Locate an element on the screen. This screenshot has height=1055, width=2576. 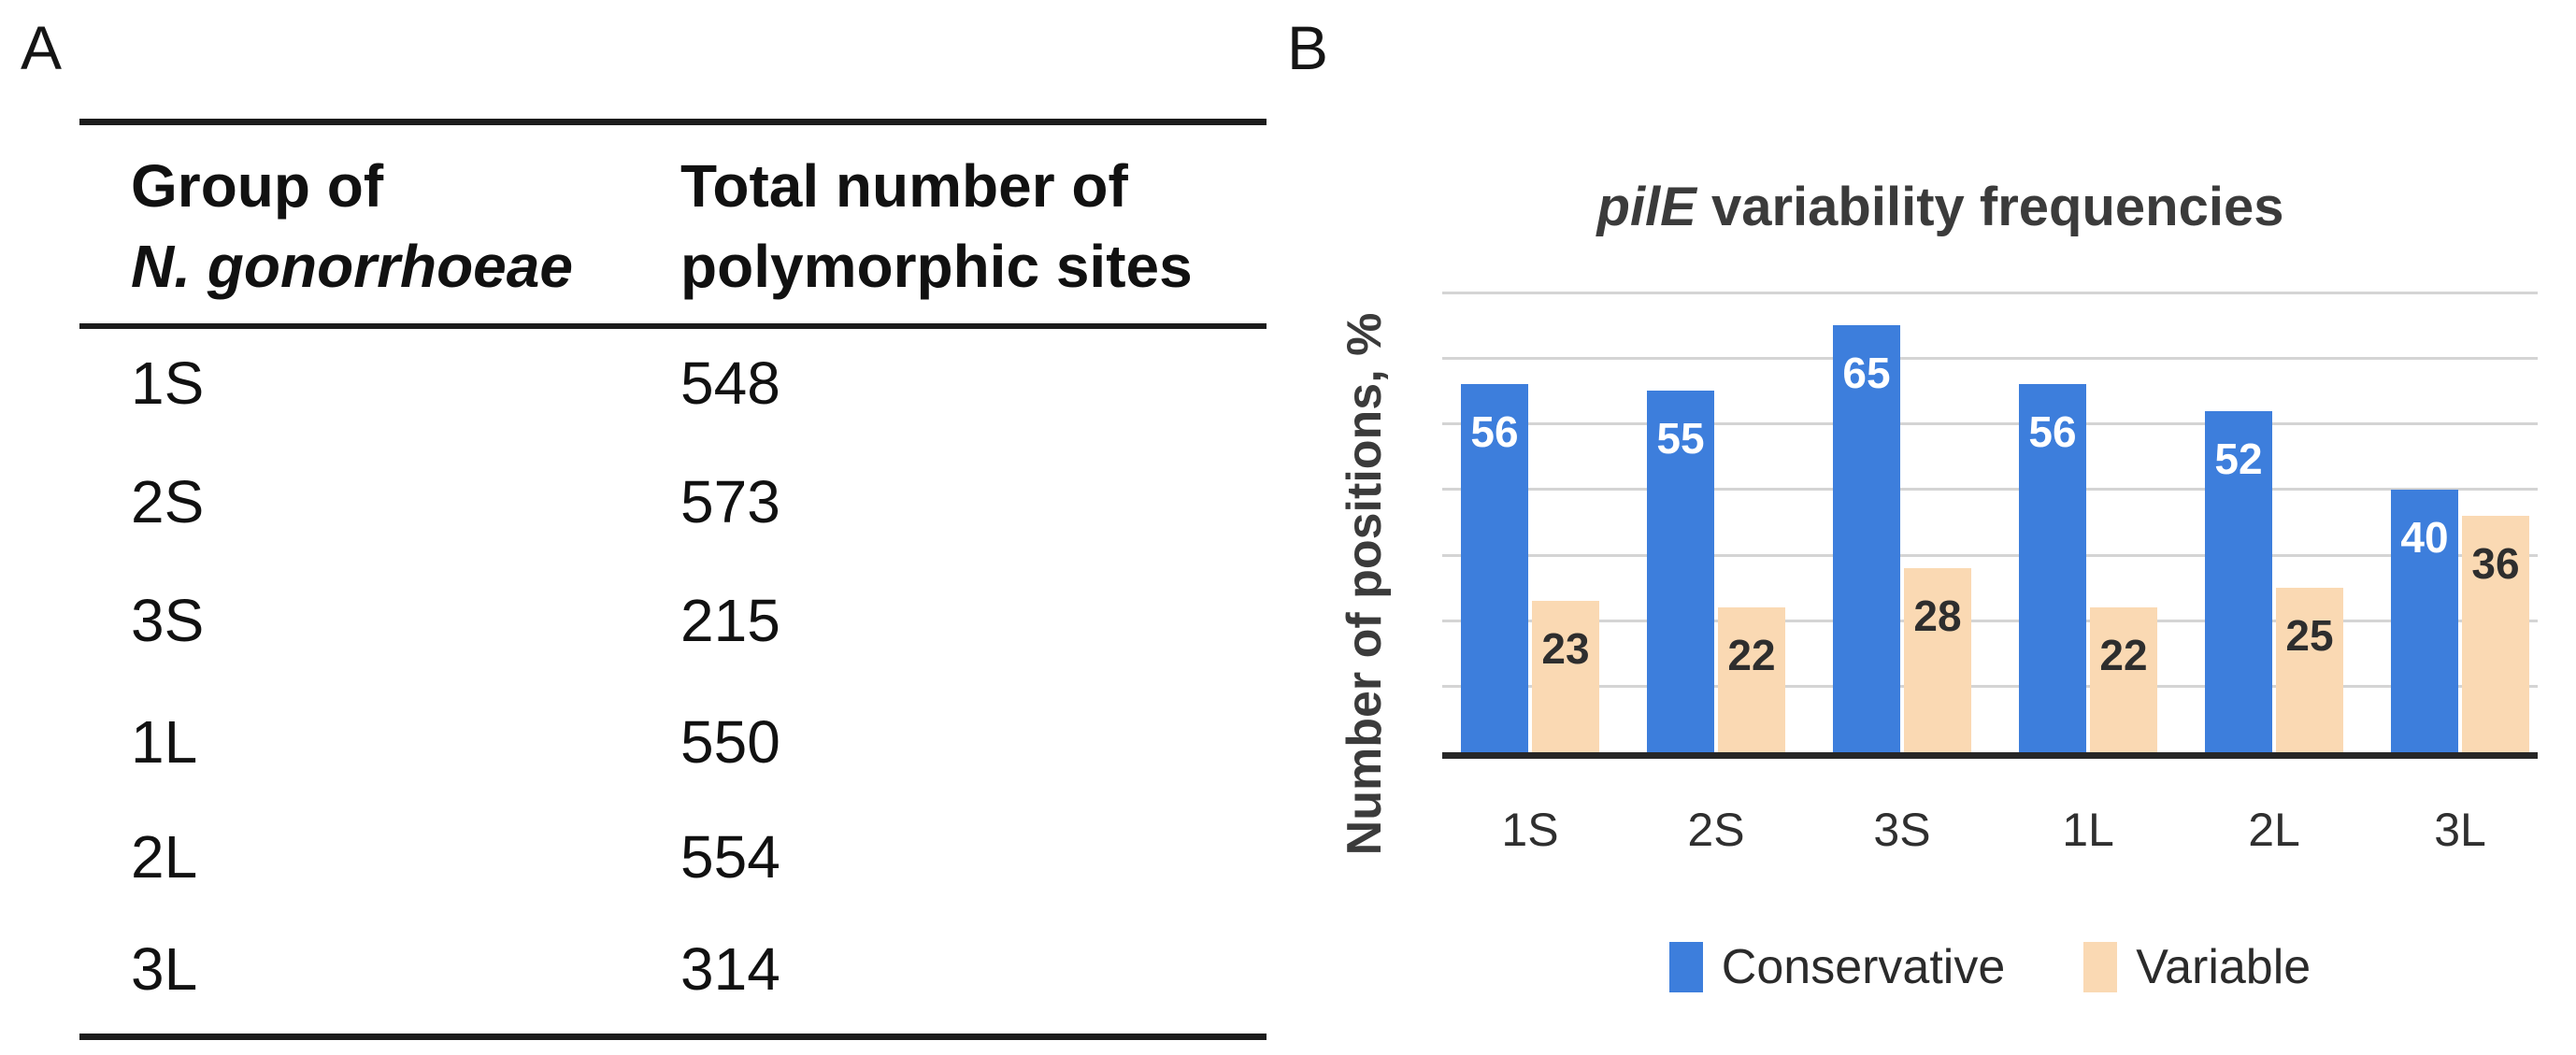
chart-title: pilE variability frequencies is located at coordinates (1940, 207).